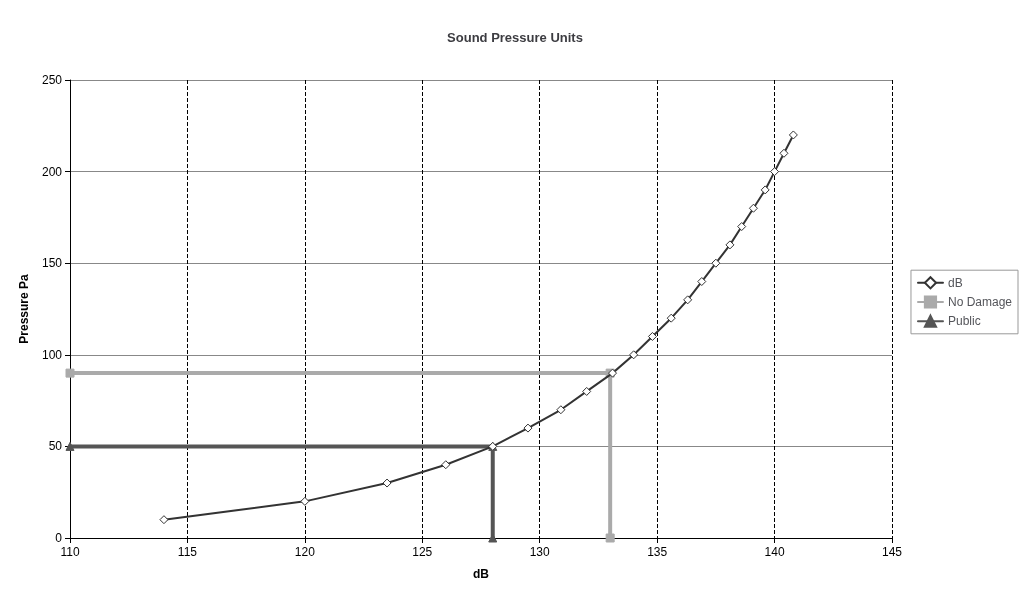 The width and height of the screenshot is (1030, 604). What do you see at coordinates (540, 552) in the screenshot?
I see `x-tick-label: 130` at bounding box center [540, 552].